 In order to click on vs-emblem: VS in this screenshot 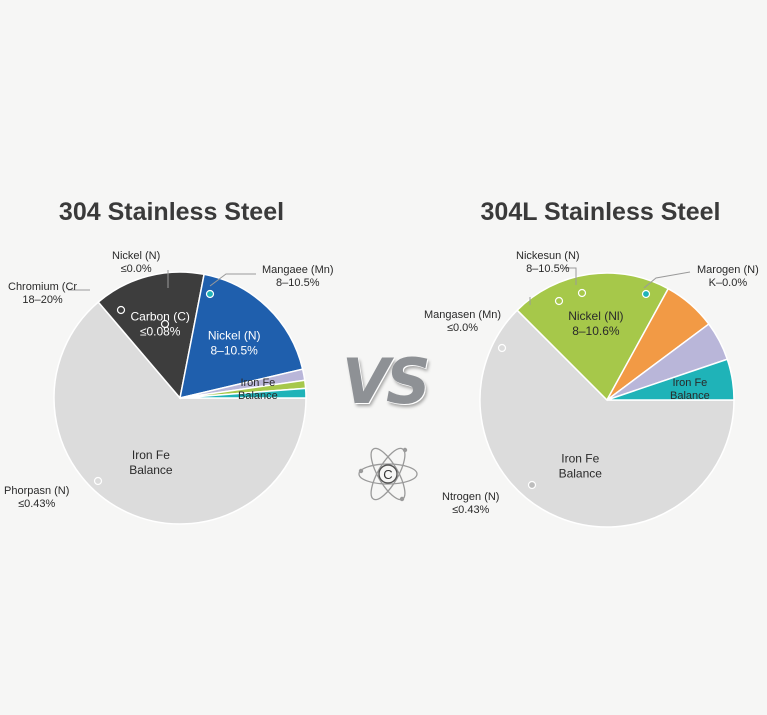, I will do `click(391, 385)`.